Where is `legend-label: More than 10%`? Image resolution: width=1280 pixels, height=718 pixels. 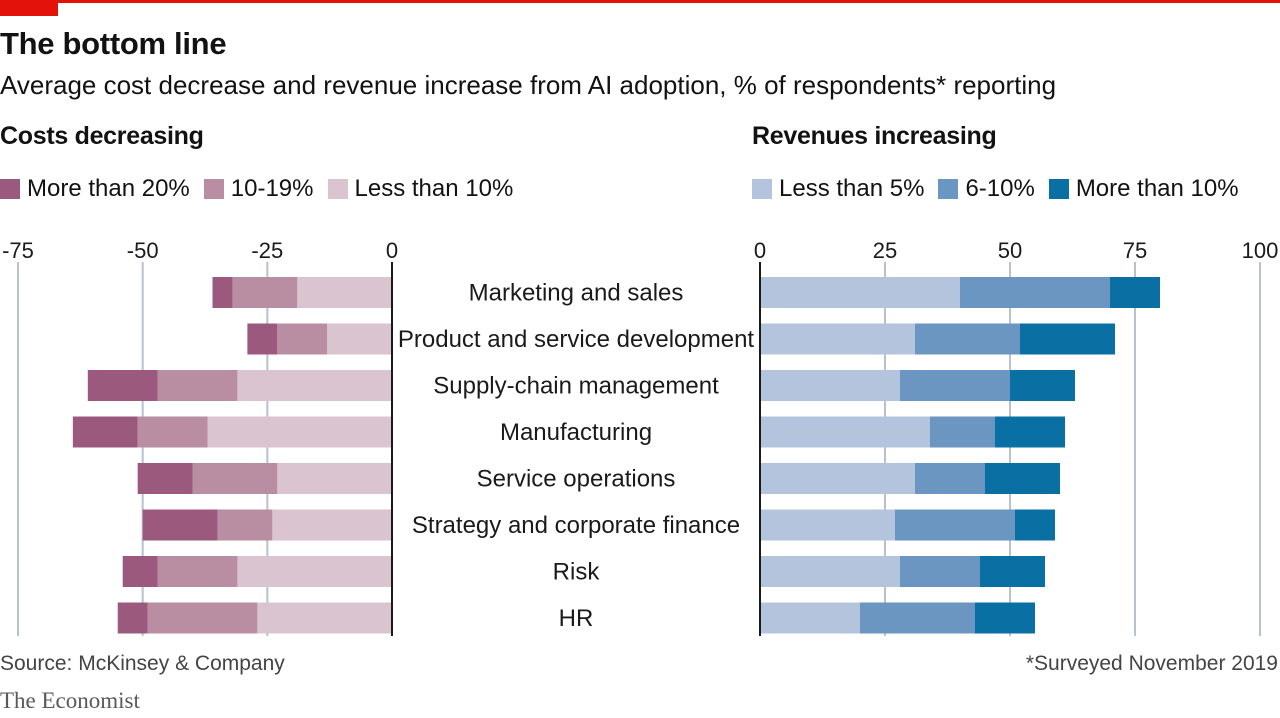
legend-label: More than 10% is located at coordinates (1157, 188).